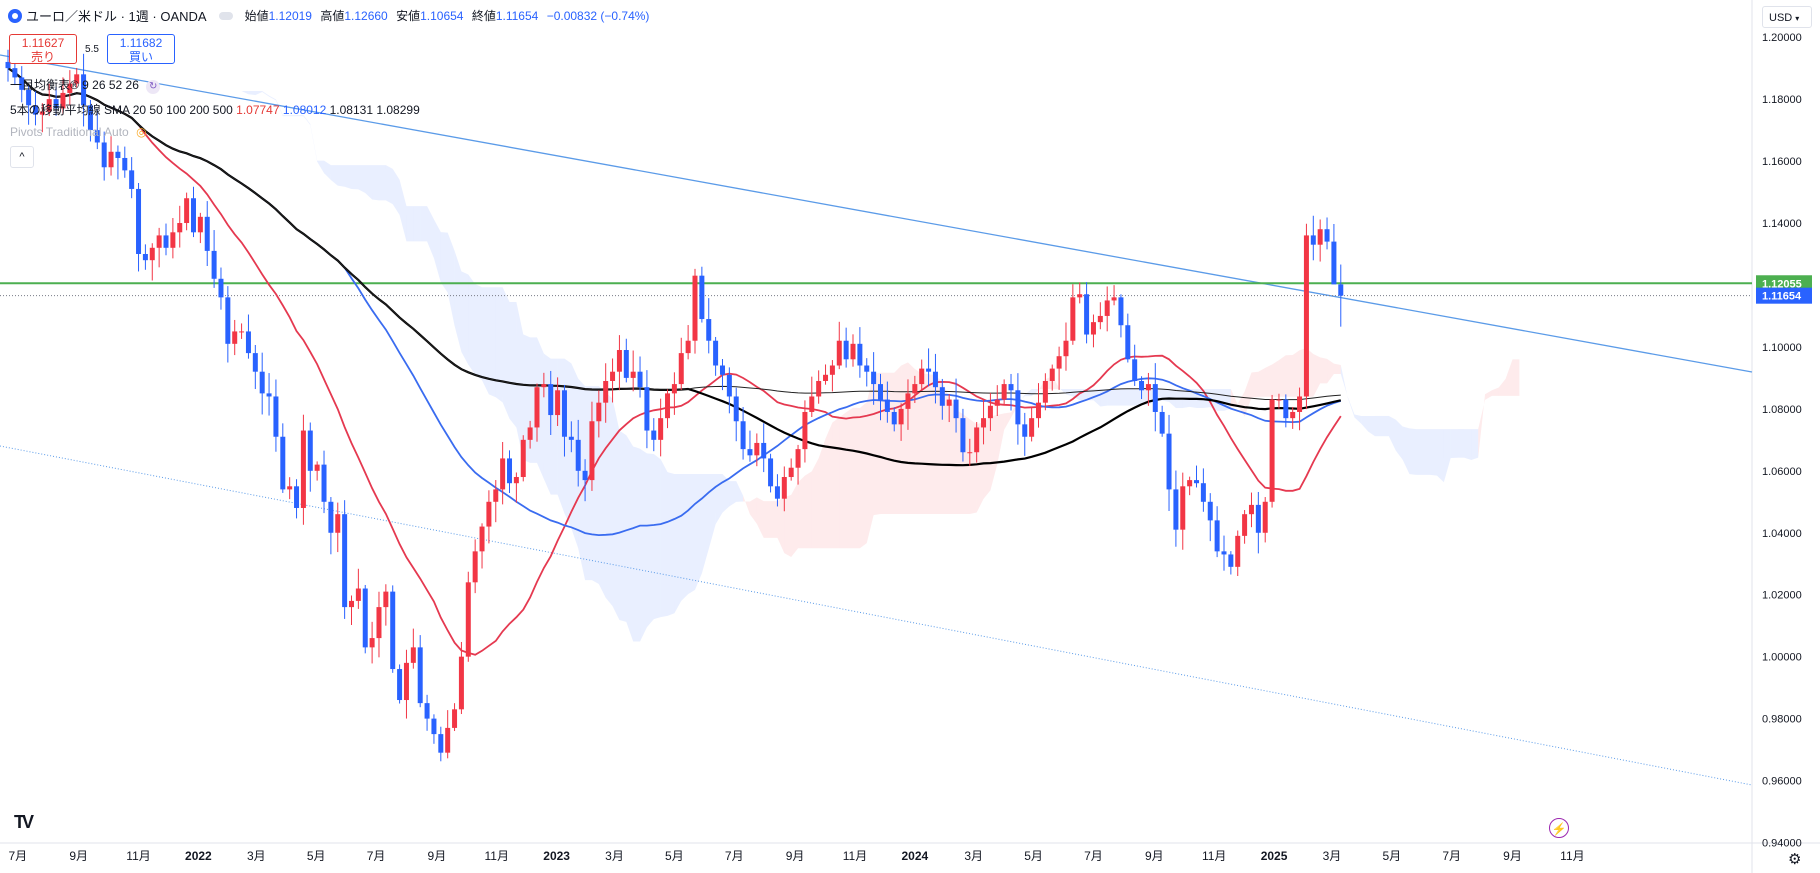  What do you see at coordinates (85, 85) in the screenshot?
I see `ichimoku-legend: 一目均衡表® 9 26 52 26 ↻` at bounding box center [85, 85].